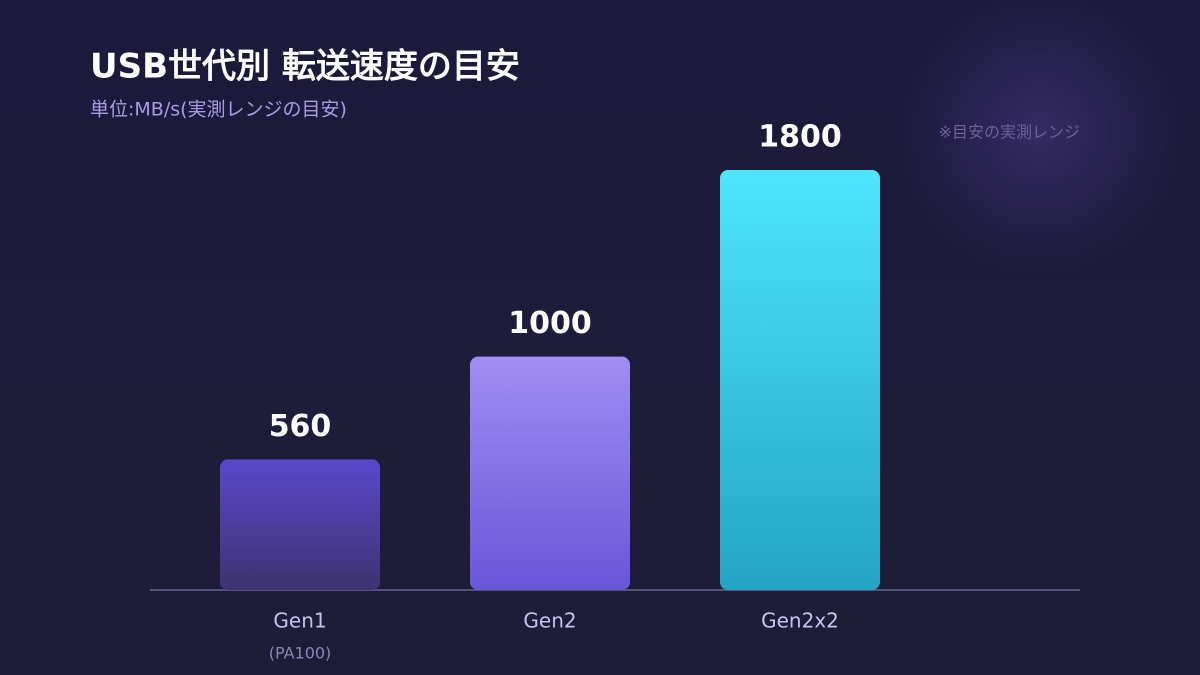 The image size is (1200, 675). I want to click on value-label: 1800, so click(800, 137).